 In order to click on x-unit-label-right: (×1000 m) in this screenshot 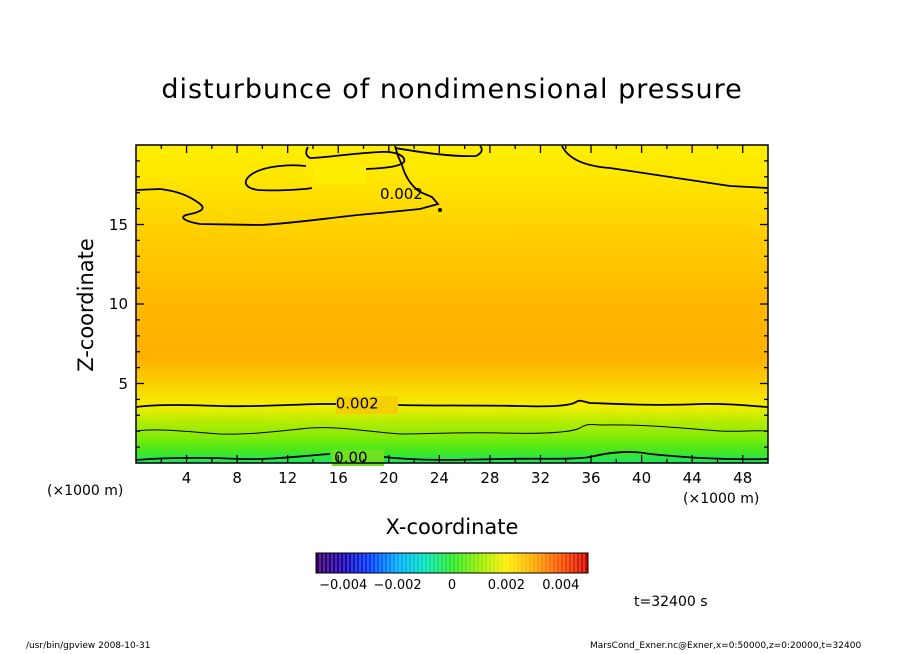, I will do `click(721, 499)`.